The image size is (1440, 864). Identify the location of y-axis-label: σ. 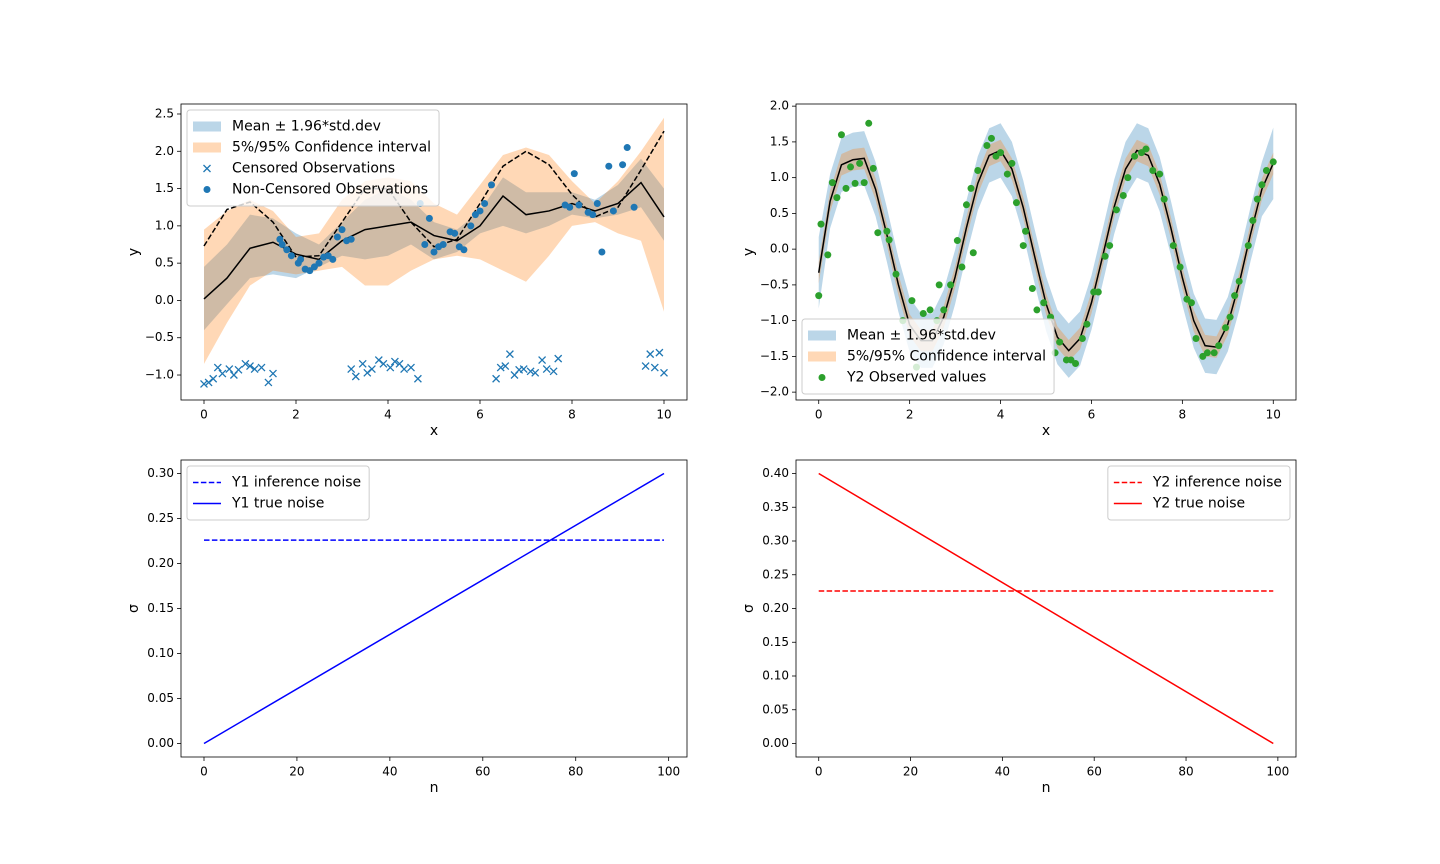
(749, 608).